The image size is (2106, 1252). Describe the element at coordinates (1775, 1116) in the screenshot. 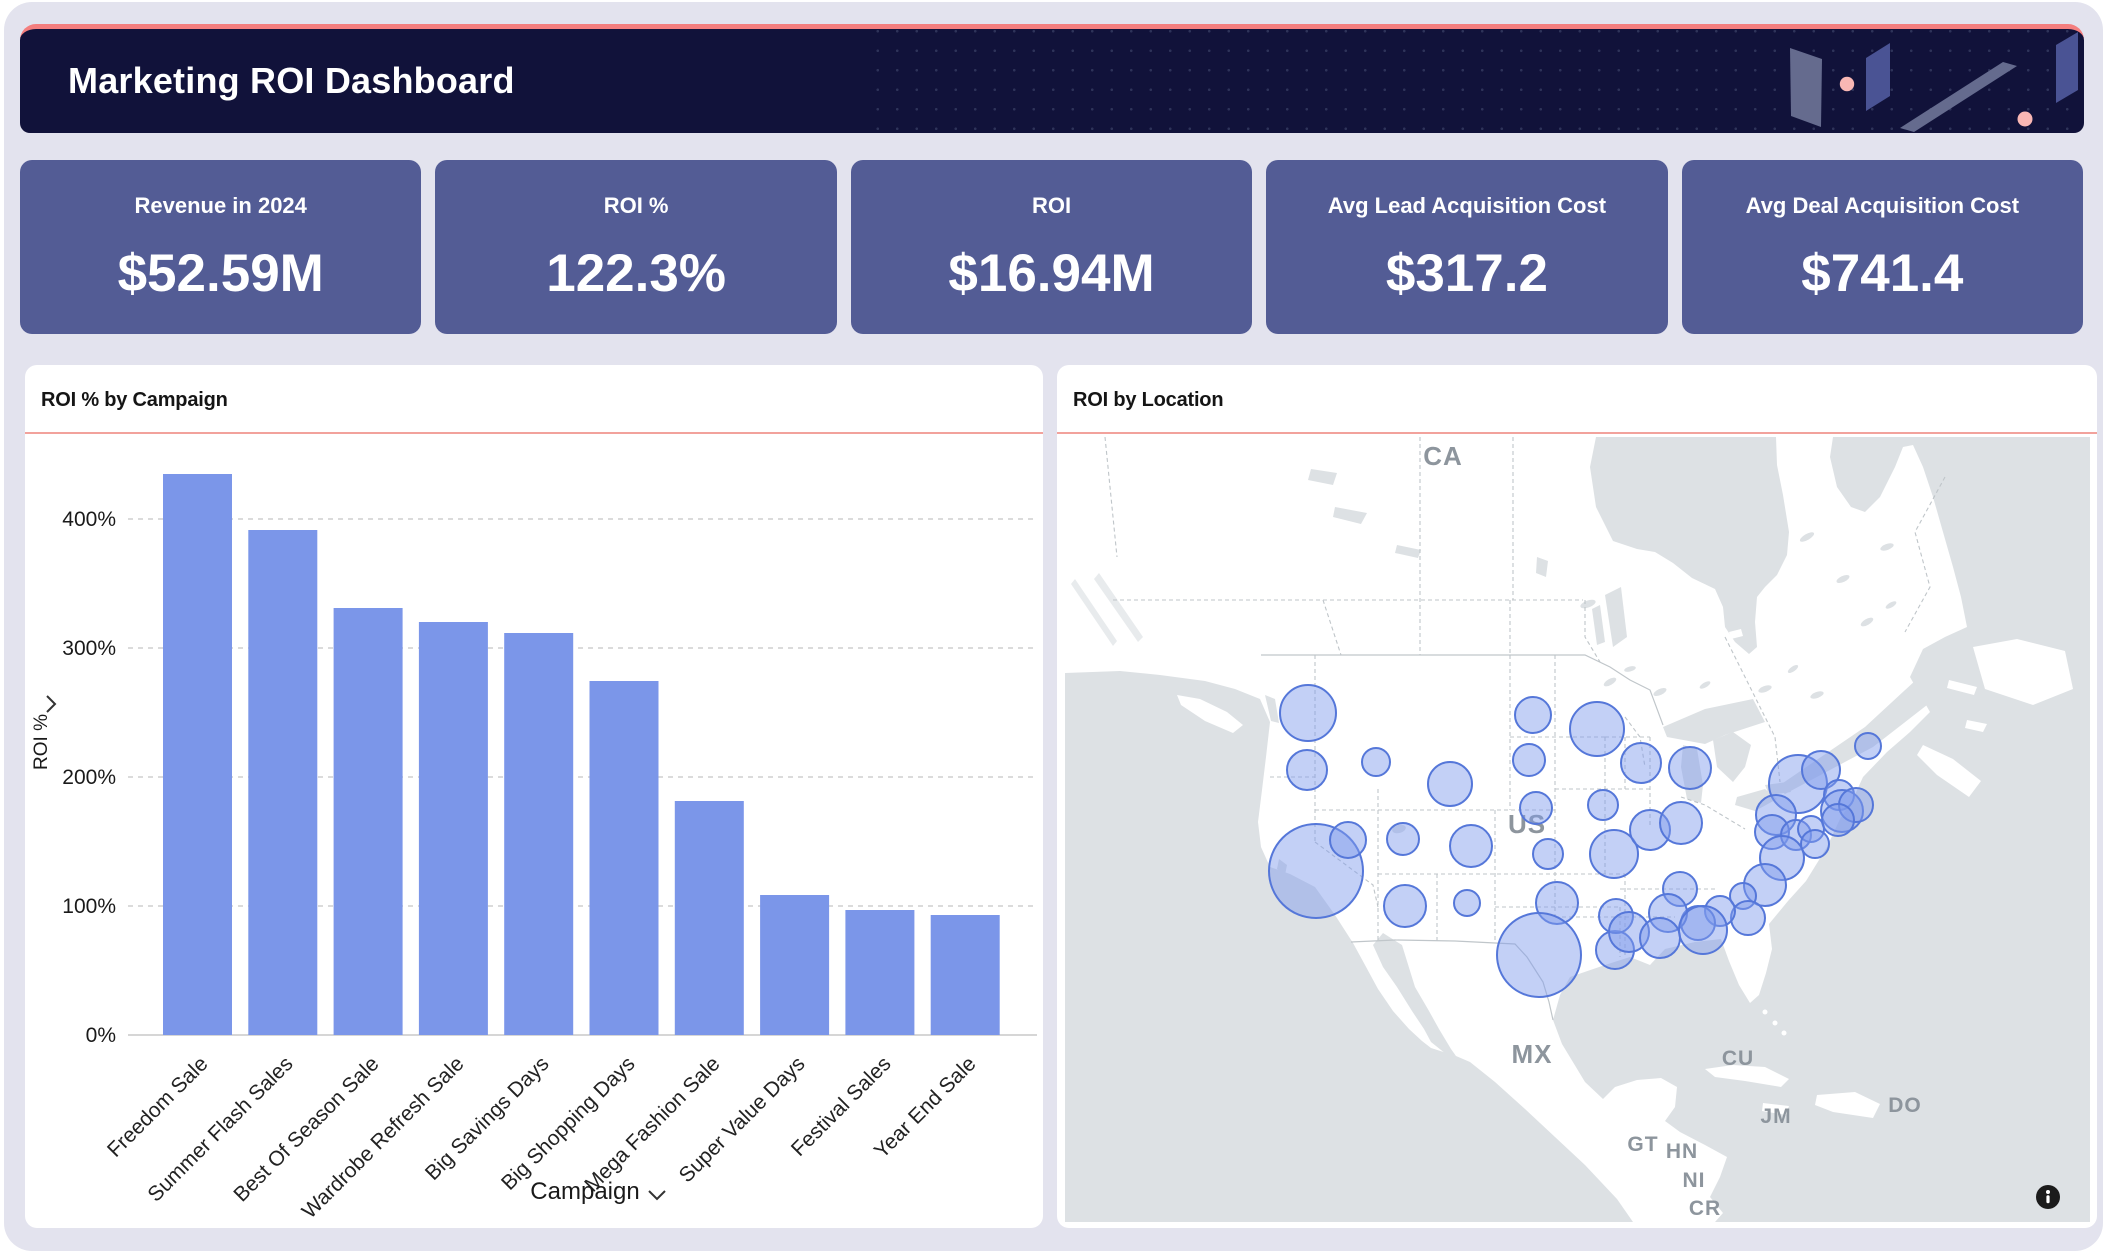

I see `svg-text: JM` at that location.